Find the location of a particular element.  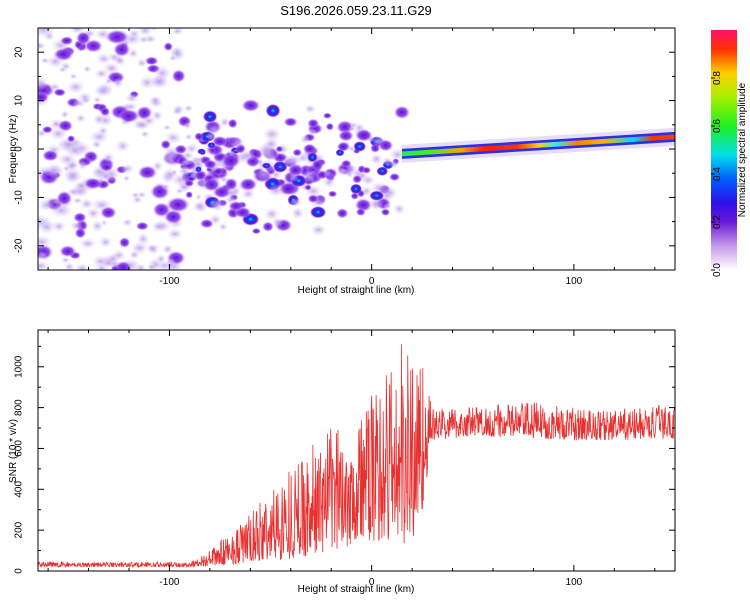

snr-ytick-label: 200 is located at coordinates (19, 529).